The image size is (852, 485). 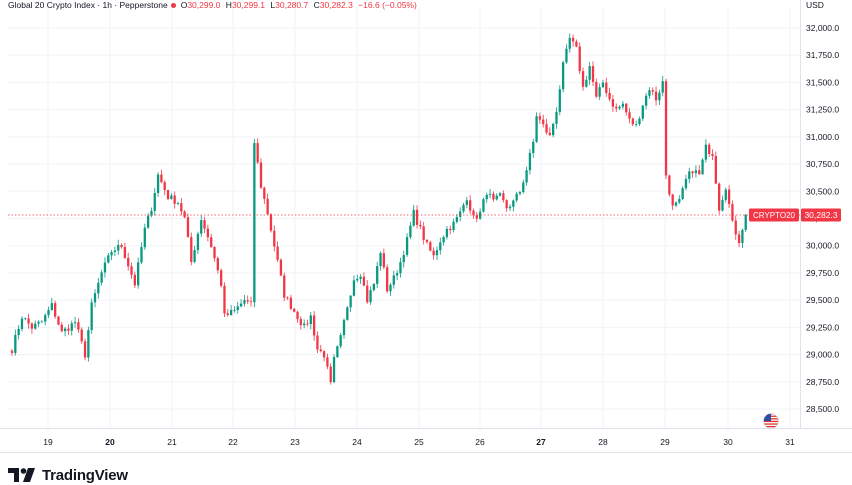 I want to click on time-tick-label: 25, so click(x=419, y=442).